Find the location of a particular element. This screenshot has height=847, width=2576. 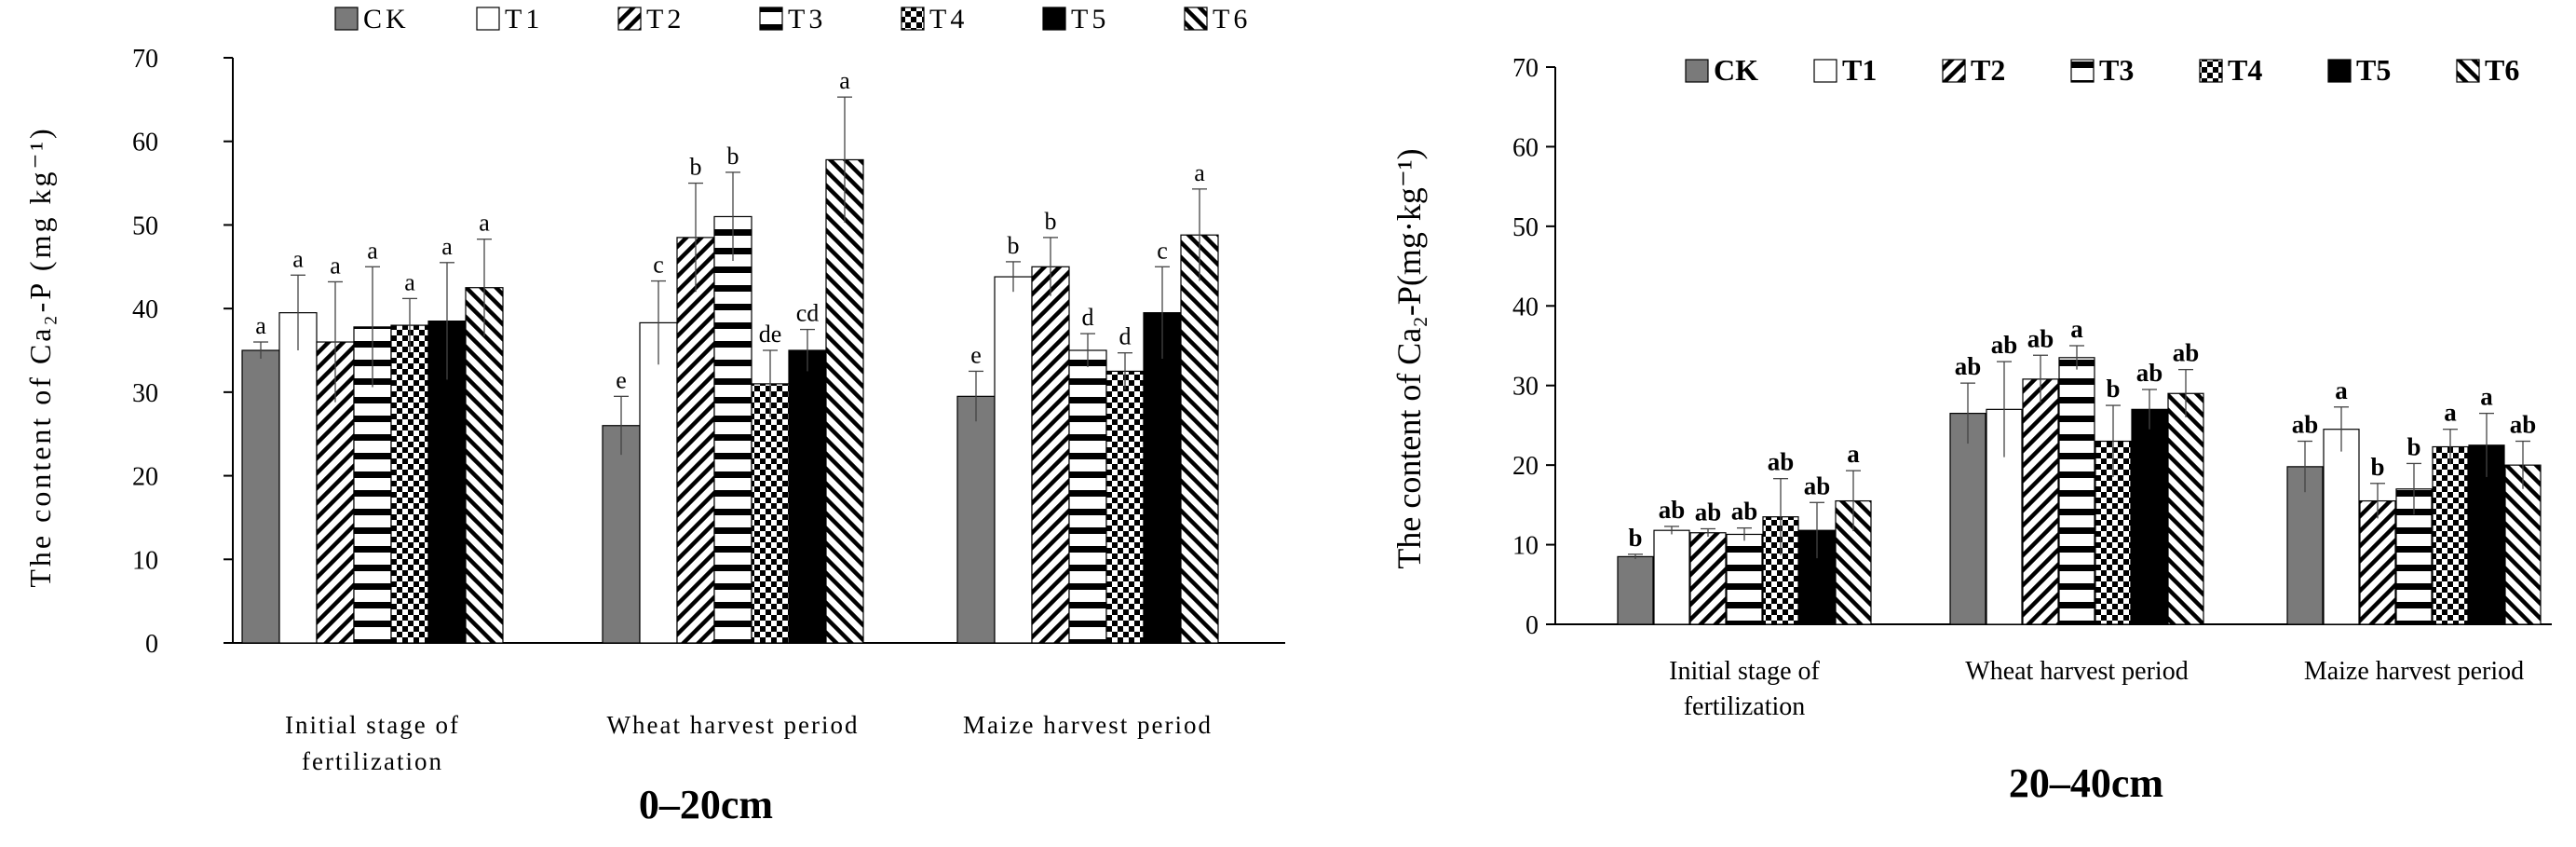

legend-label-t1: T1 is located at coordinates (1859, 70).